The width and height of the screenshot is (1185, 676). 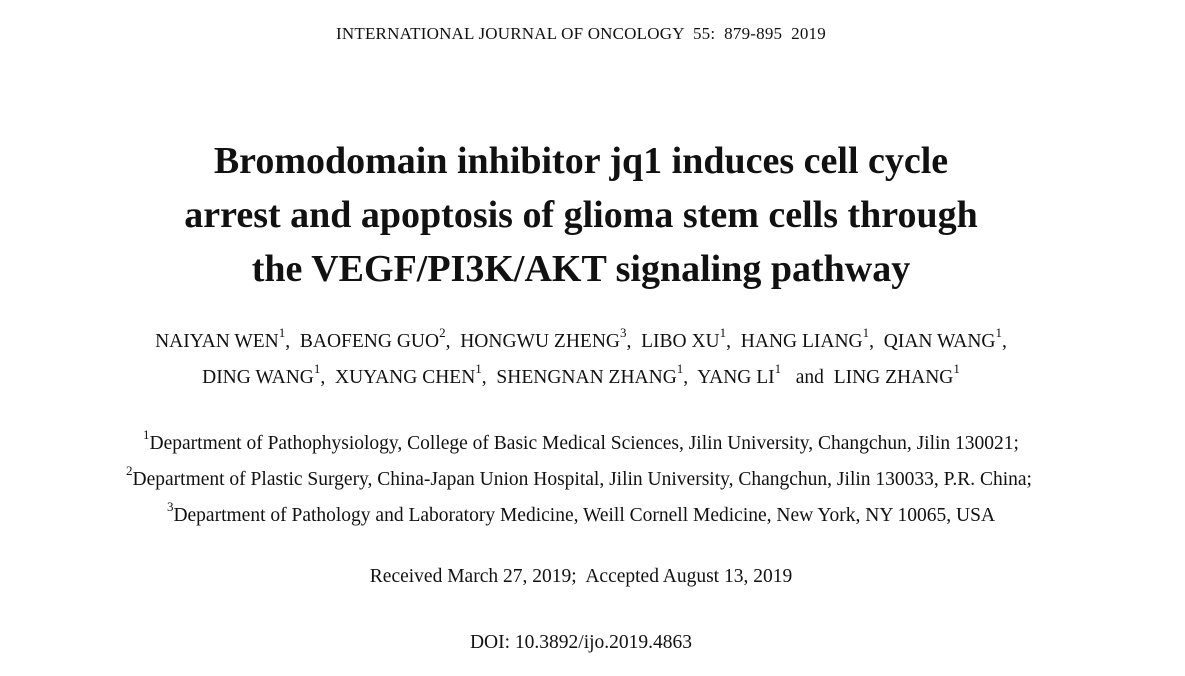 What do you see at coordinates (146, 434) in the screenshot?
I see `affiliation-mark: 1` at bounding box center [146, 434].